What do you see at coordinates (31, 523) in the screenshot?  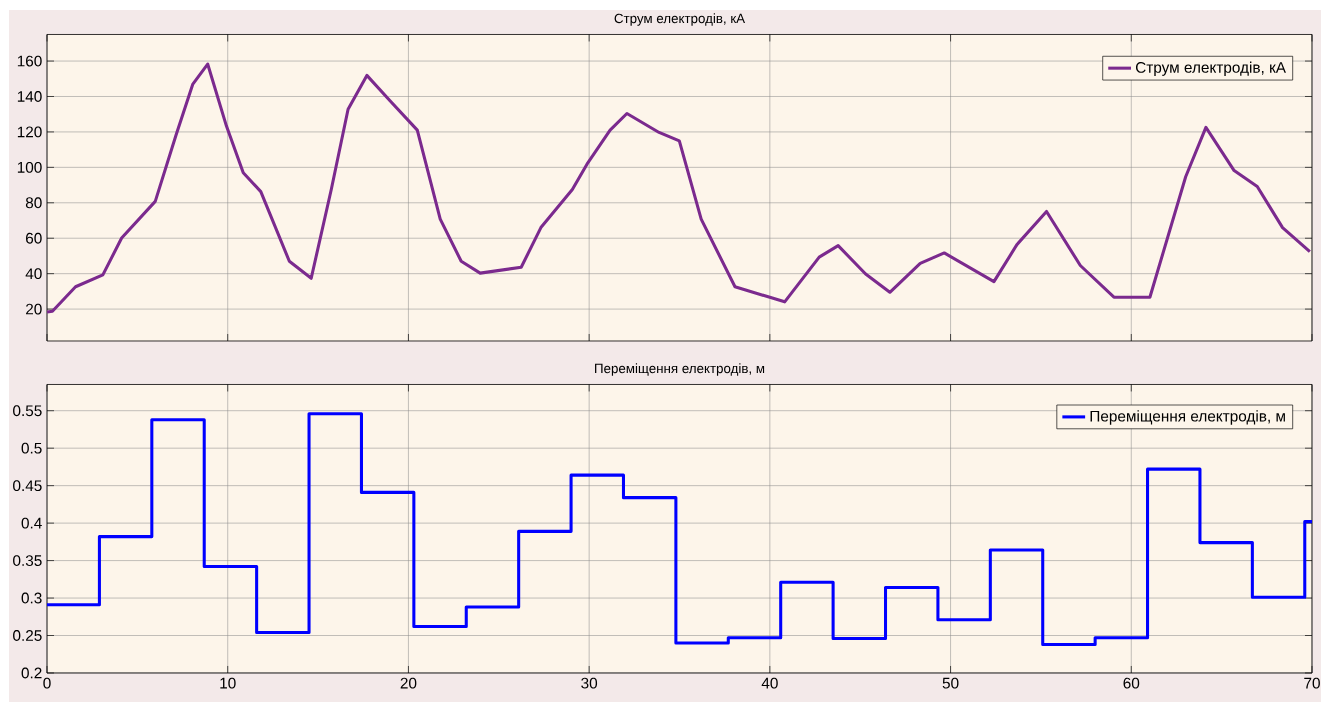 I see `y-tick-label: 0.4` at bounding box center [31, 523].